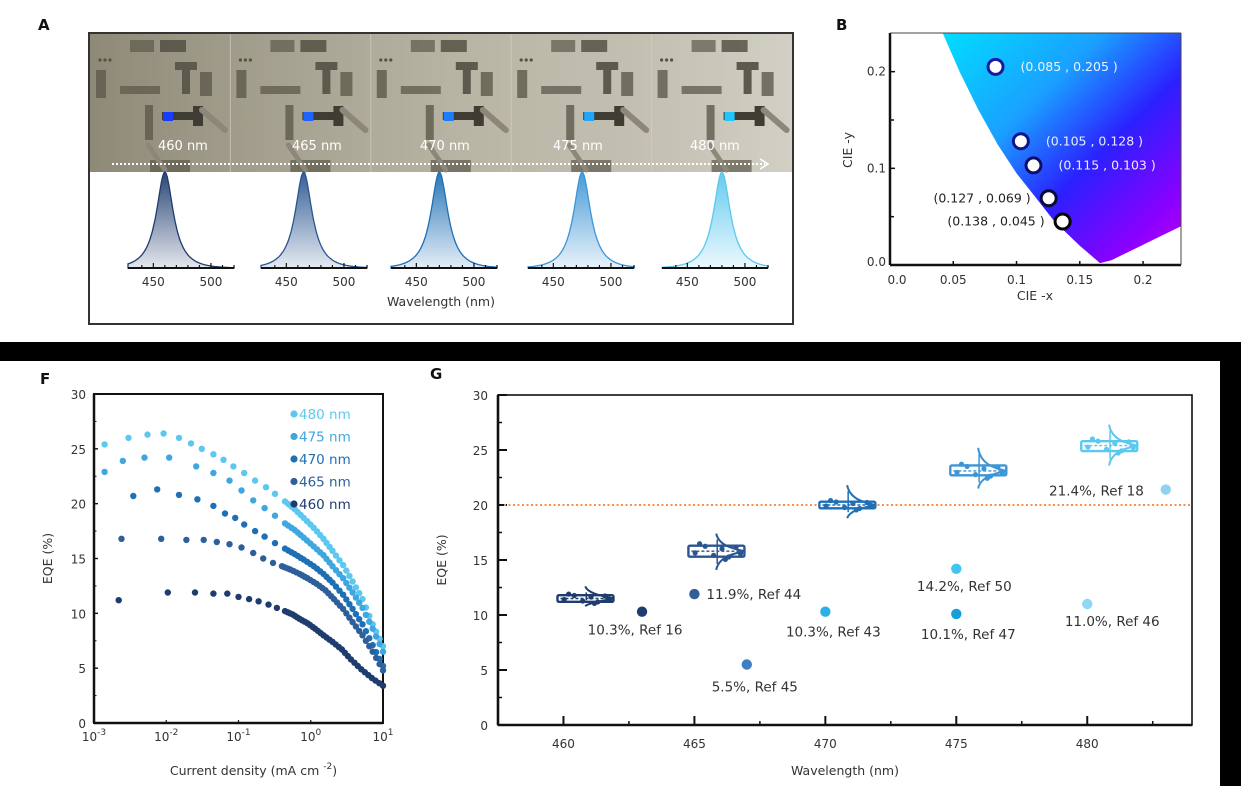 This screenshot has height=786, width=1241. I want to click on panel-b-axes: 0.0 0.05 0.1 0.15 0.2 0.0 0.1 0.2, so click(1024, 159).